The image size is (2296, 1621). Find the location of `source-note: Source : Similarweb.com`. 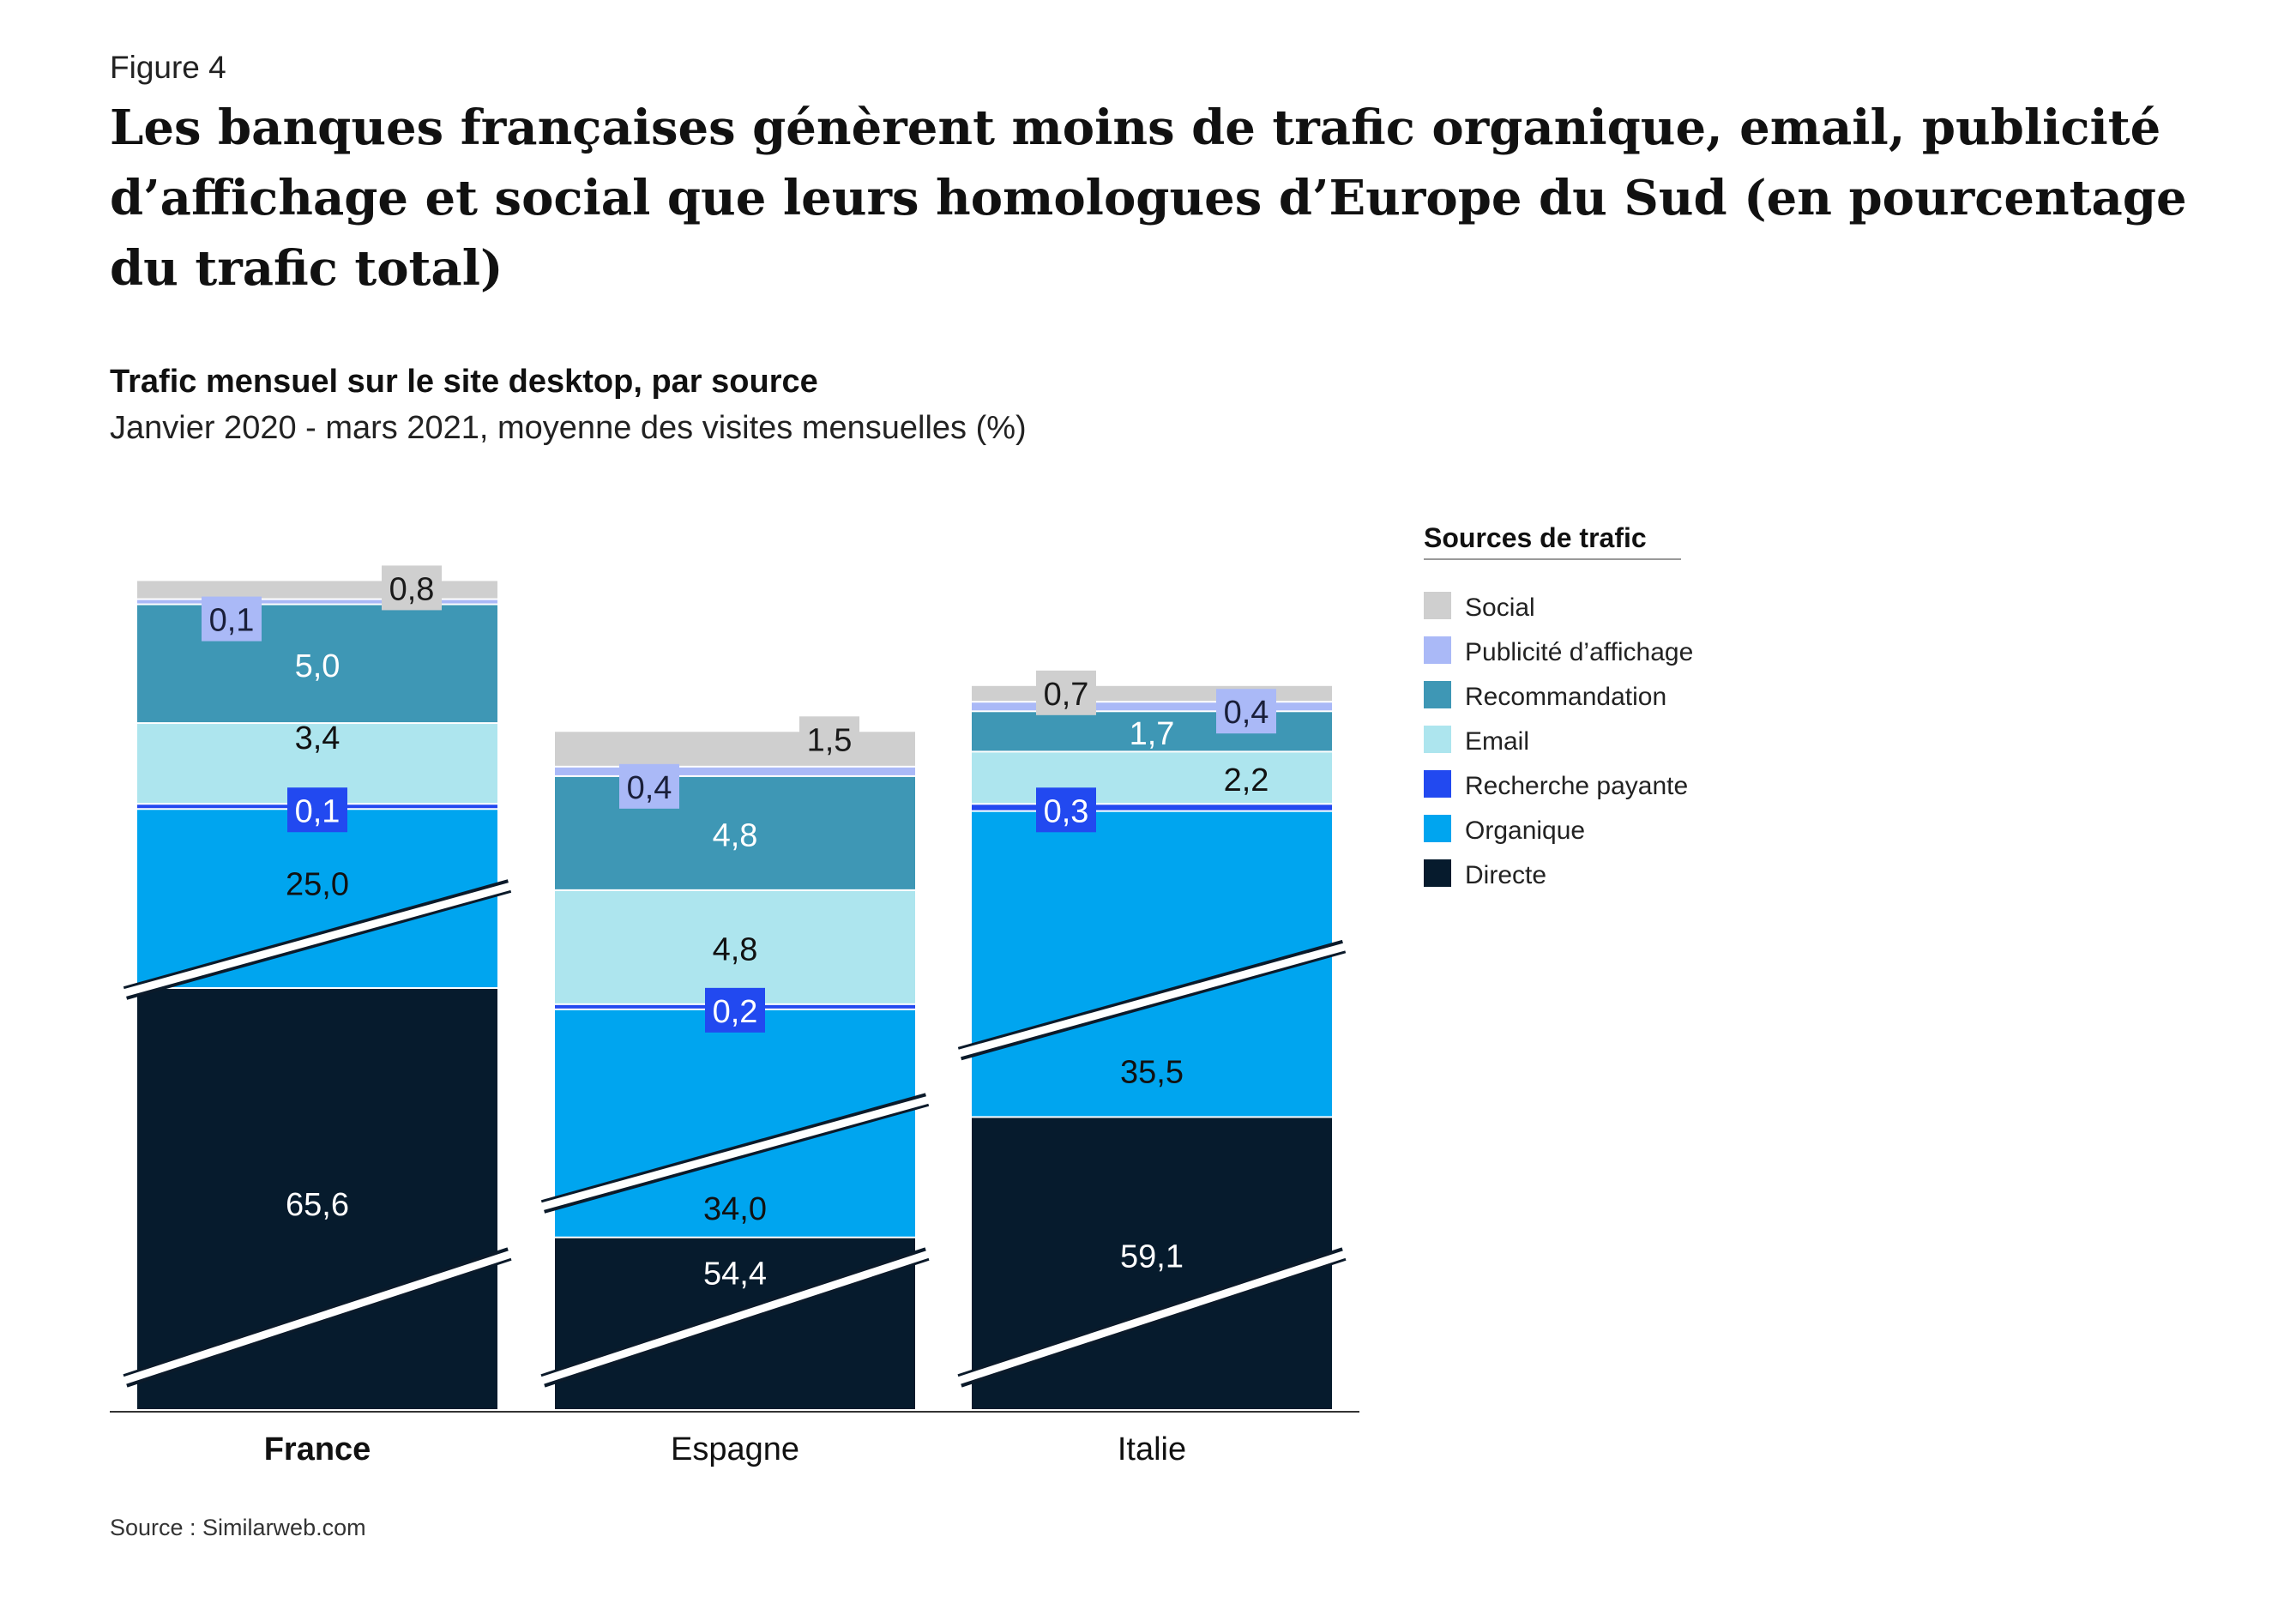

source-note: Source : Similarweb.com is located at coordinates (238, 1528).